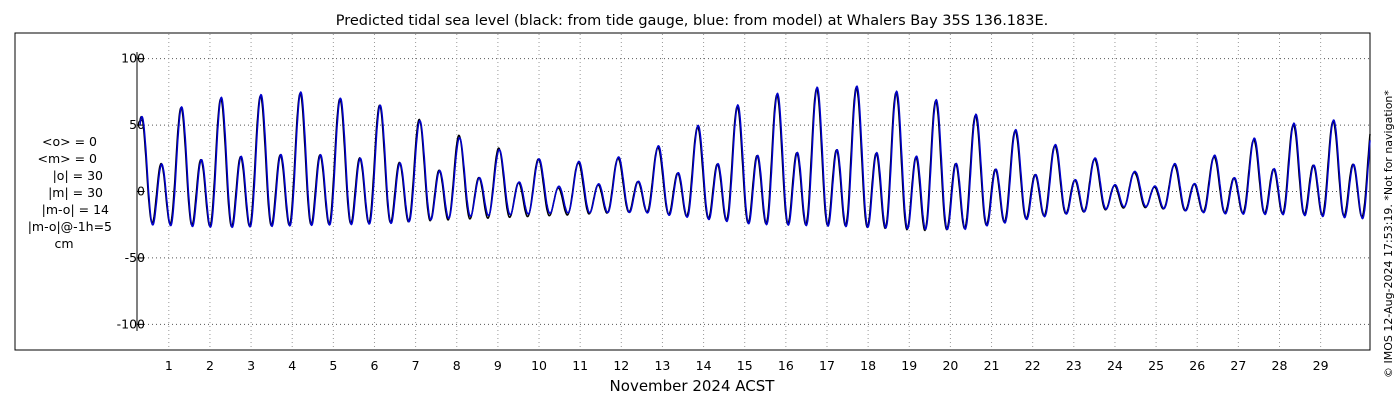  I want to click on x-tick-label: 3, so click(251, 365).